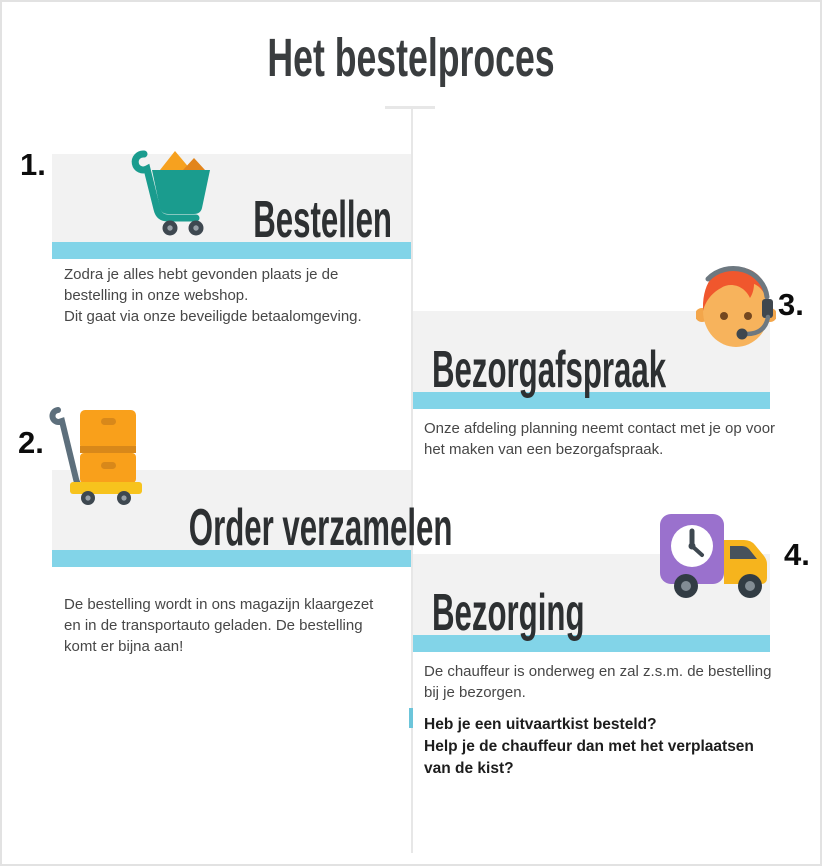  What do you see at coordinates (320, 528) in the screenshot?
I see `step2-title: Order verzamelen` at bounding box center [320, 528].